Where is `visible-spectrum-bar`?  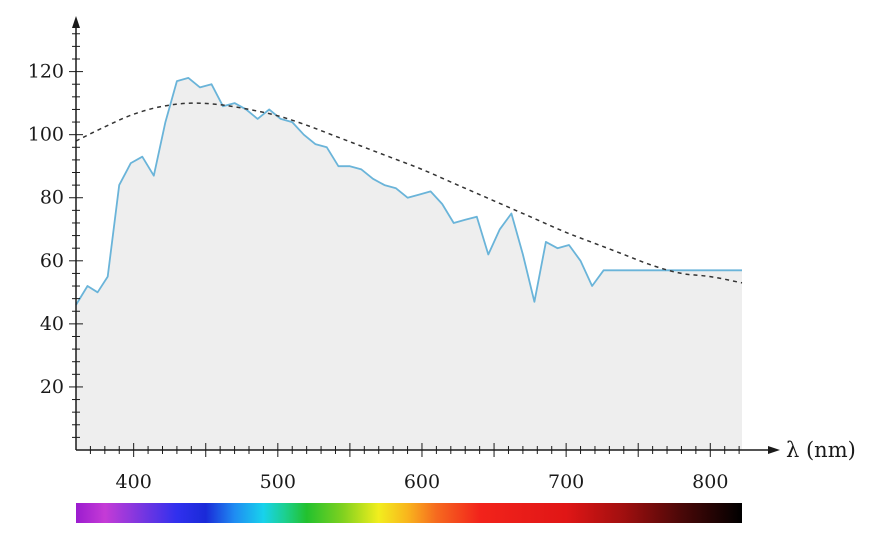 visible-spectrum-bar is located at coordinates (409, 513).